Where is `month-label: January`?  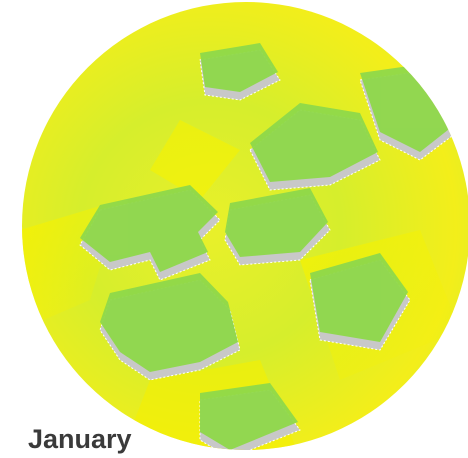
month-label: January is located at coordinates (80, 439).